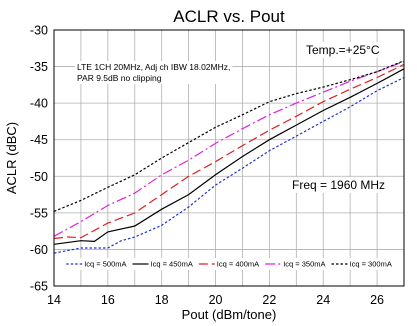 The width and height of the screenshot is (417, 326). I want to click on frequency-annotation: Freq = 1960 MHz, so click(339, 185).